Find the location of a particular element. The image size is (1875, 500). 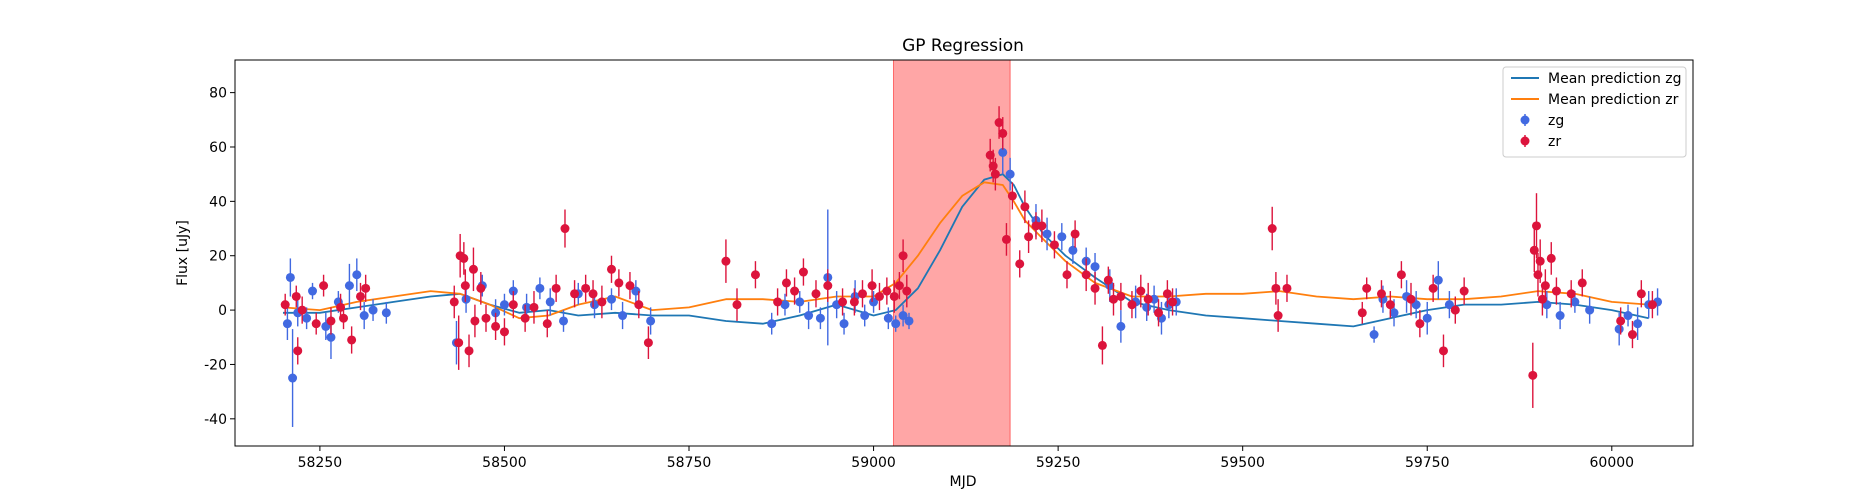

x-tick-label: 59000 is located at coordinates (873, 463).